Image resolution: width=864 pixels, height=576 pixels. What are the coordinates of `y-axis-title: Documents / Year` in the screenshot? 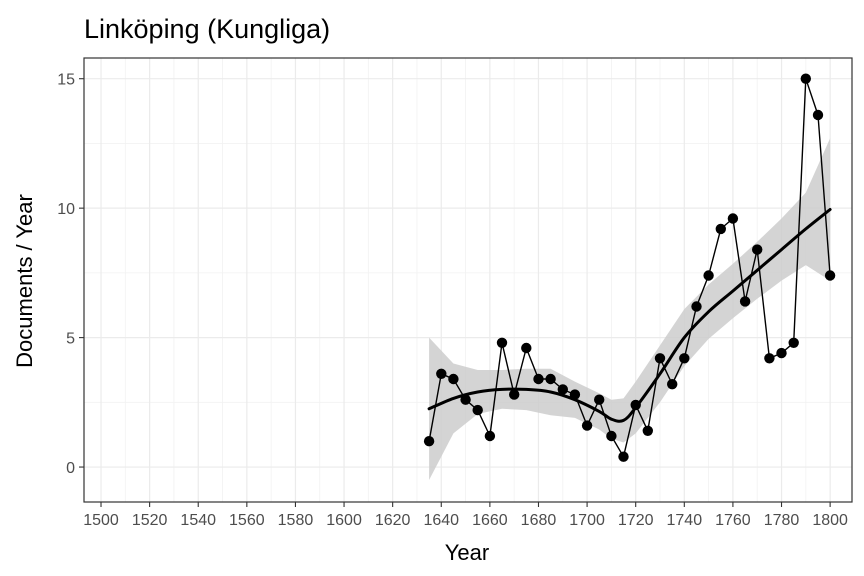 It's located at (24, 281).